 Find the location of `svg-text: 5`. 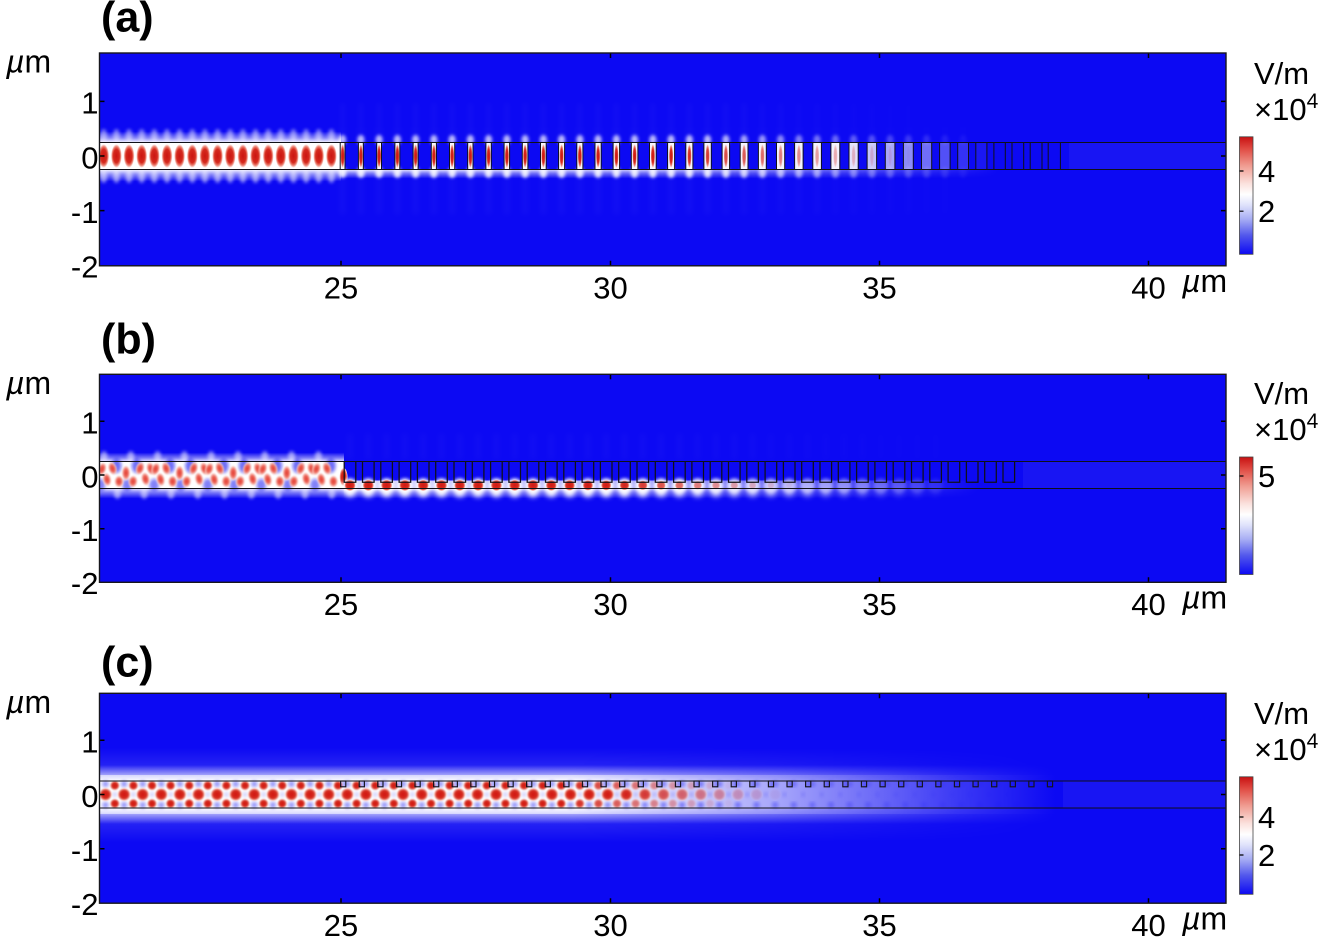

svg-text: 5 is located at coordinates (1266, 476).